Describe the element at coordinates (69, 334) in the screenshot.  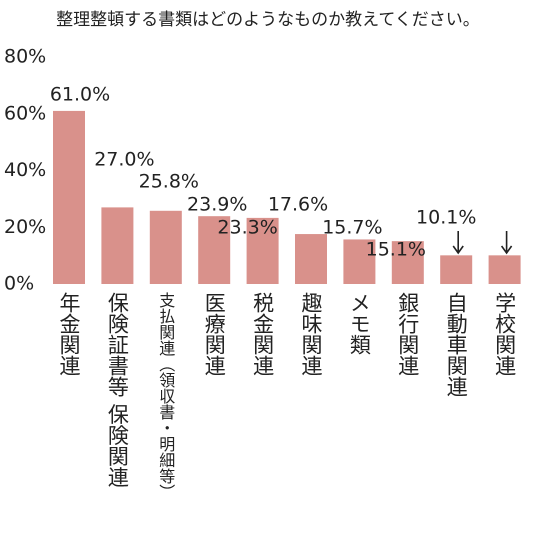
I see `x-tick-label: 年金関連` at that location.